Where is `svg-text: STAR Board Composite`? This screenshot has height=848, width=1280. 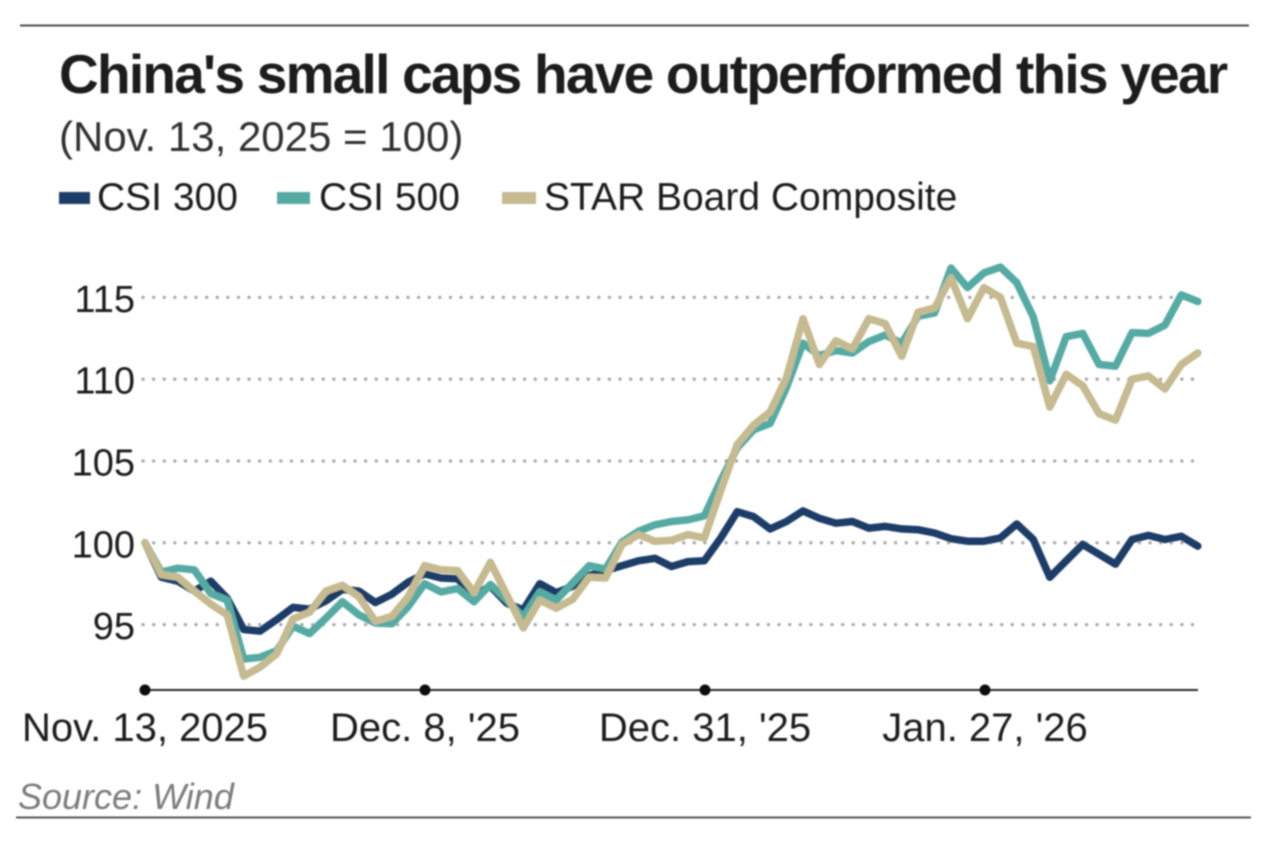
svg-text: STAR Board Composite is located at coordinates (750, 197).